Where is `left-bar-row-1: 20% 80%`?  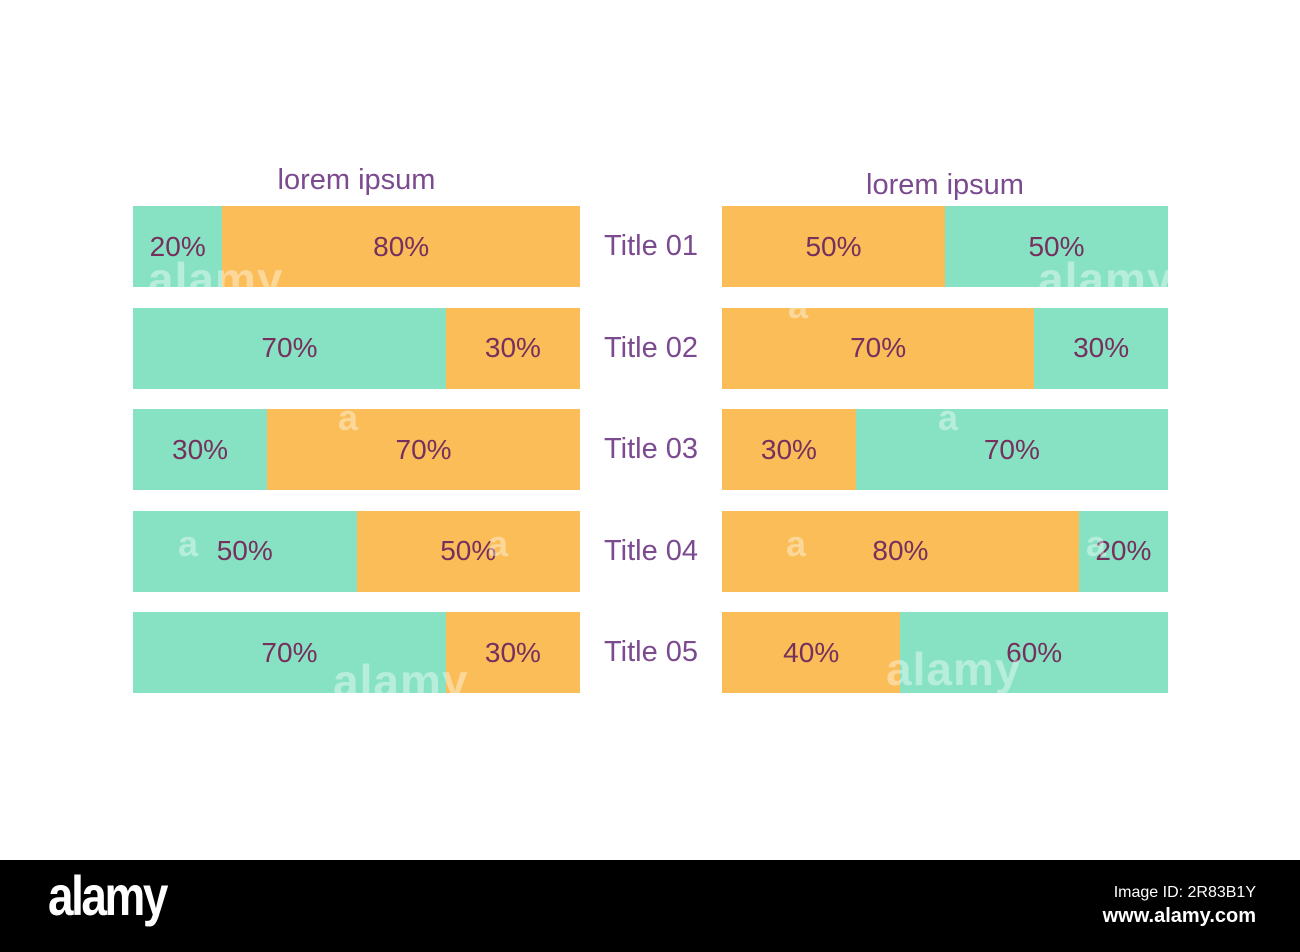
left-bar-row-1: 20% 80% is located at coordinates (356, 246).